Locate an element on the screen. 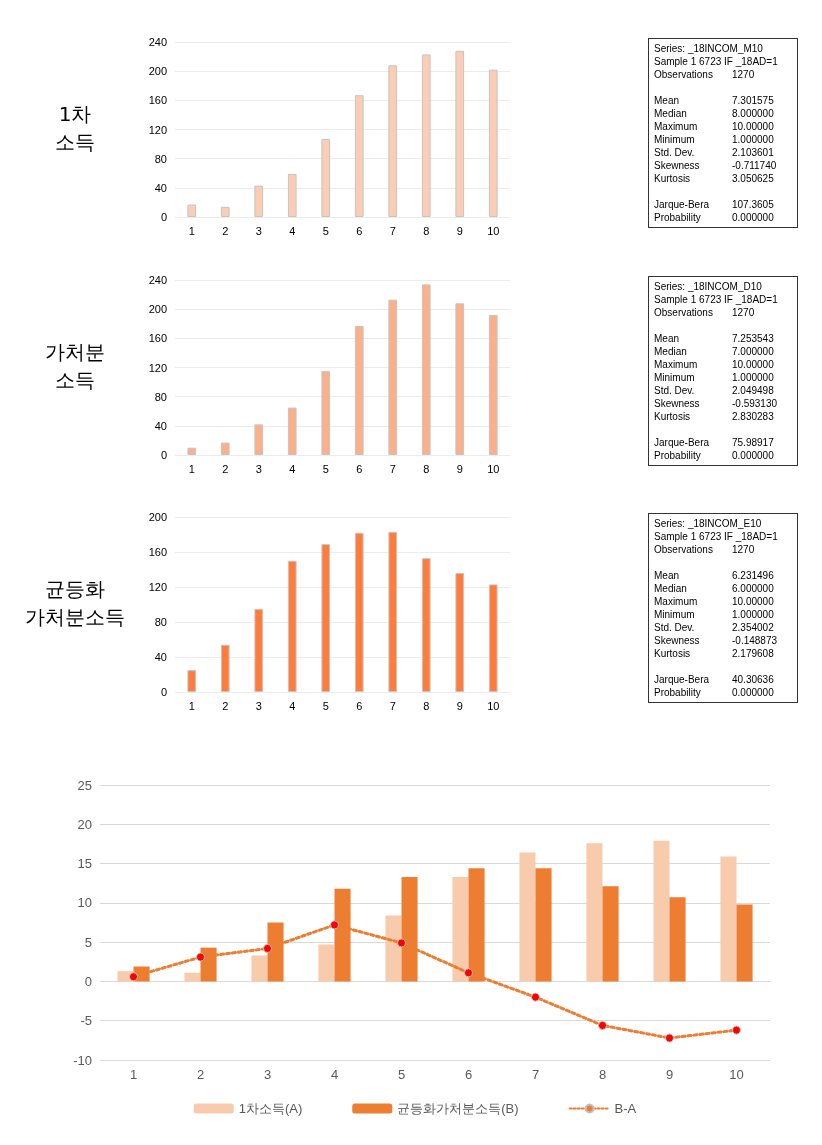  text: Mean 7.301575 is located at coordinates (714, 100).